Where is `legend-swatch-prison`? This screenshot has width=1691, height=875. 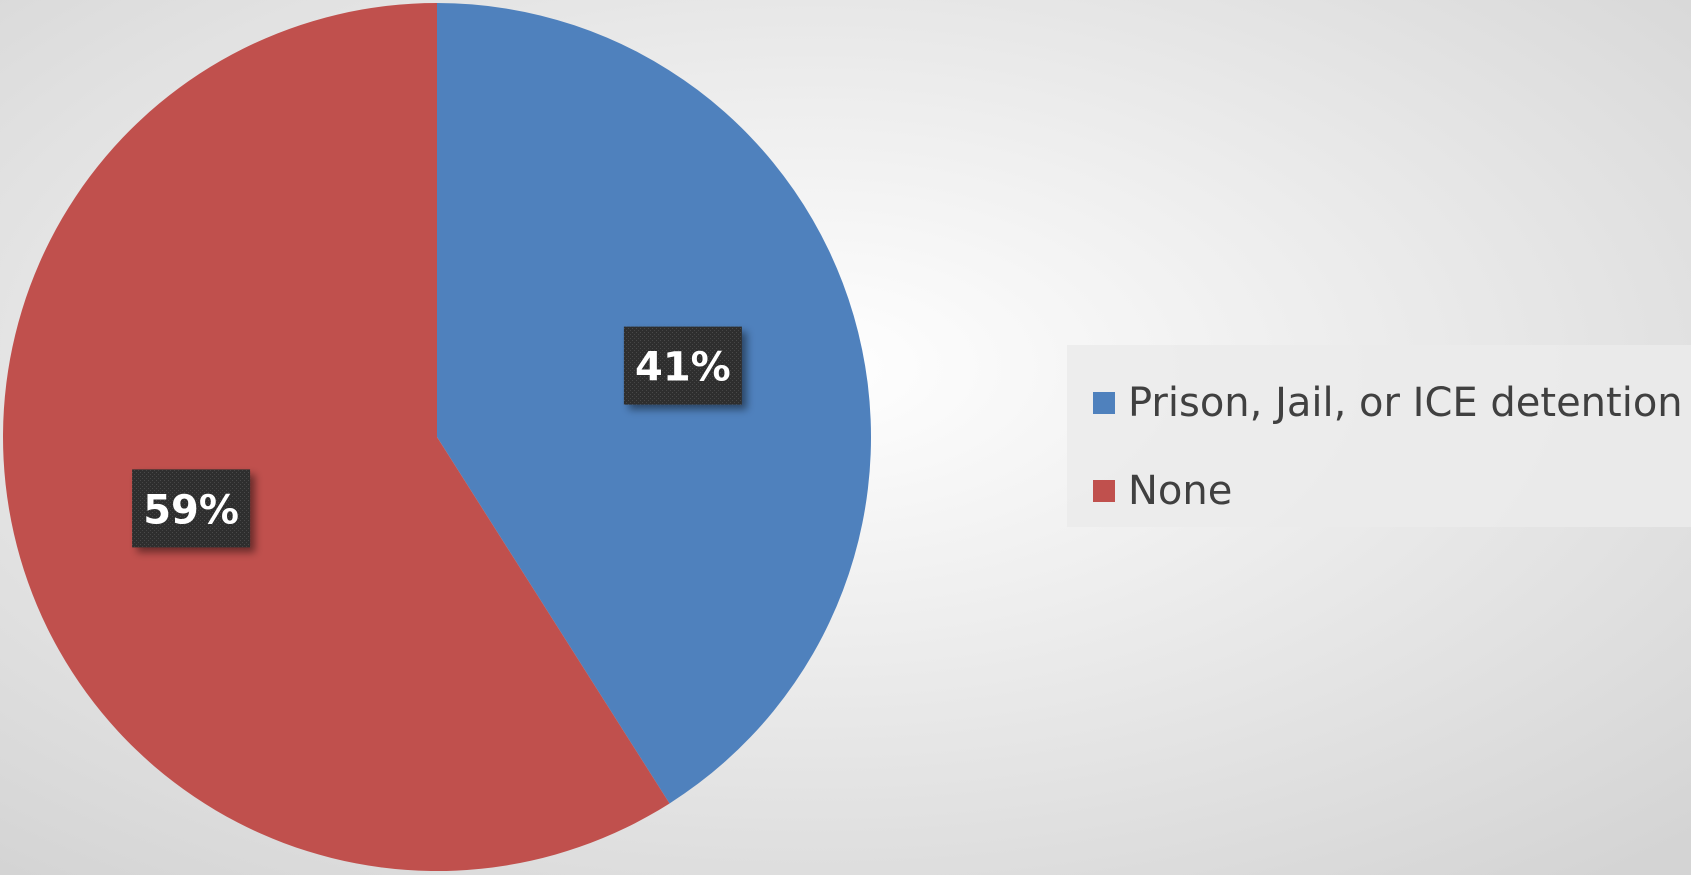 legend-swatch-prison is located at coordinates (1104, 403).